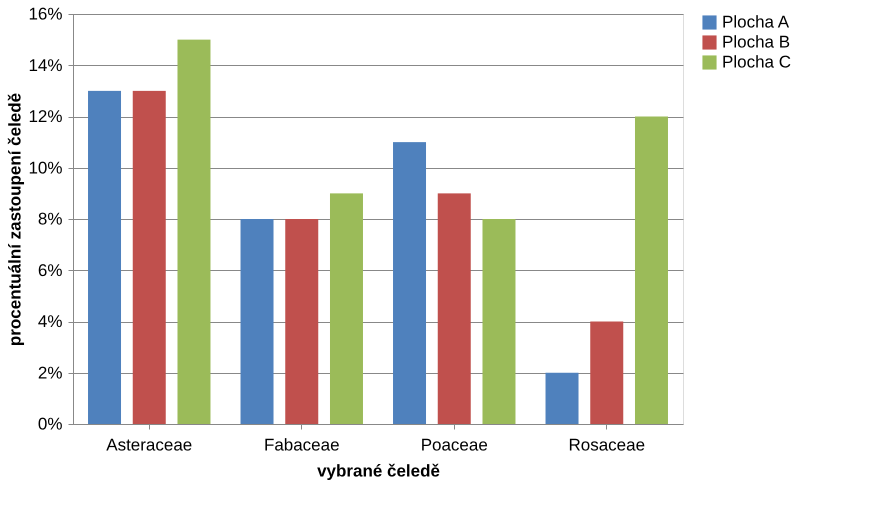 This screenshot has width=880, height=527. Describe the element at coordinates (756, 22) in the screenshot. I see `legend-label: Plocha A` at that location.